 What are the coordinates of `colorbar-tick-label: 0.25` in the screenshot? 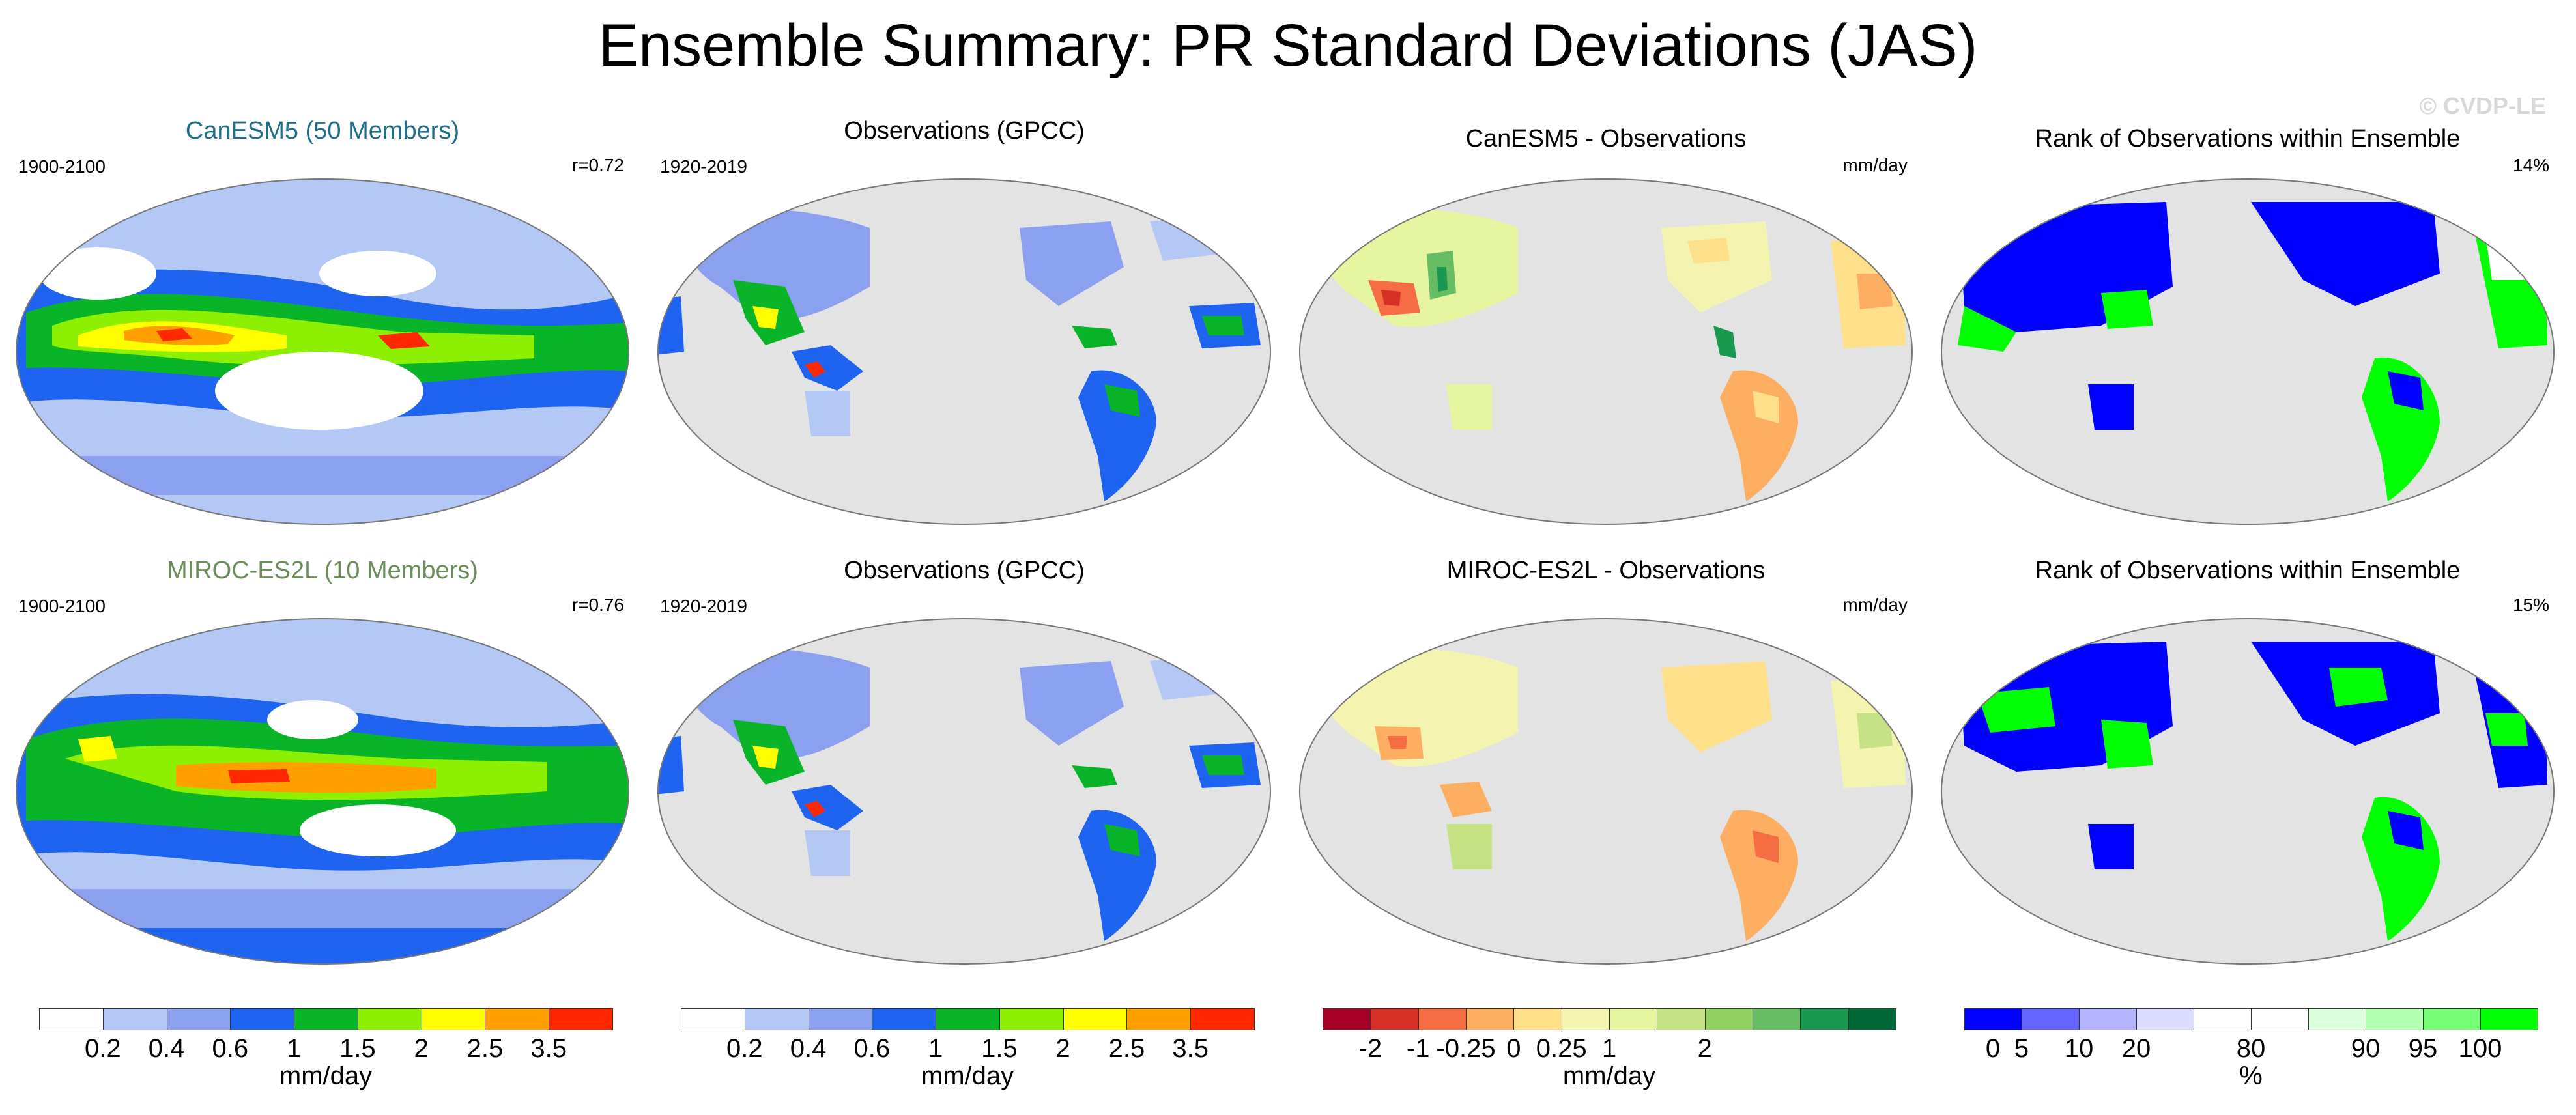 It's located at (1562, 1048).